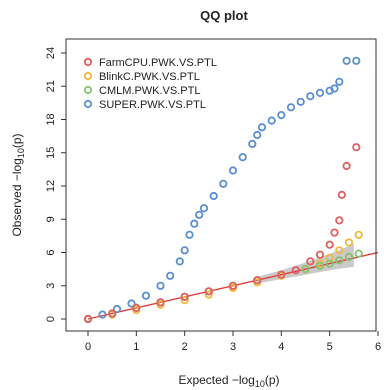  What do you see at coordinates (51, 319) in the screenshot?
I see `y-tick-label: 0` at bounding box center [51, 319].